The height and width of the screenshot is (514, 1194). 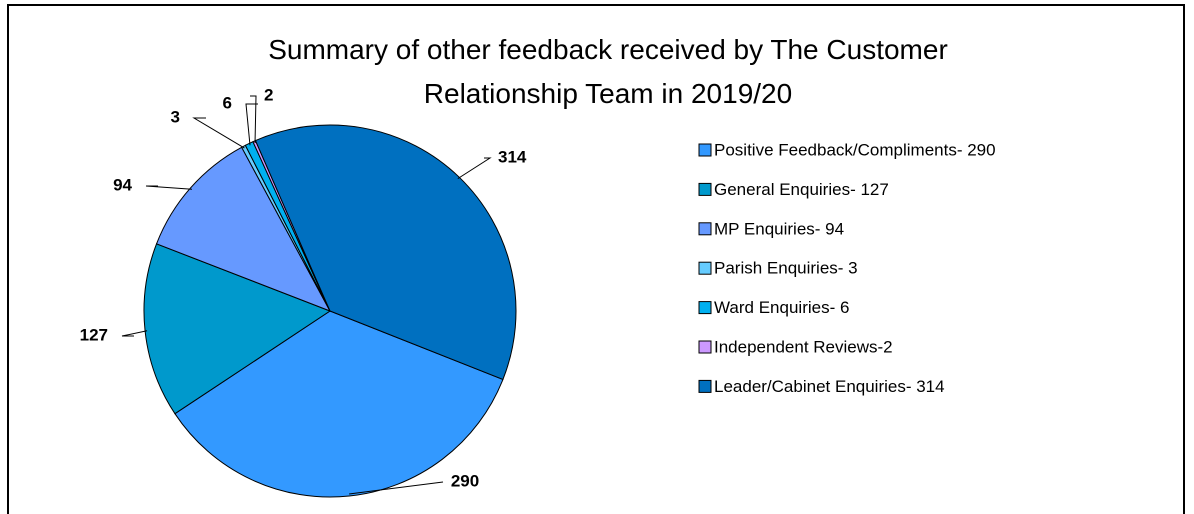 I want to click on data-label: 290, so click(x=465, y=480).